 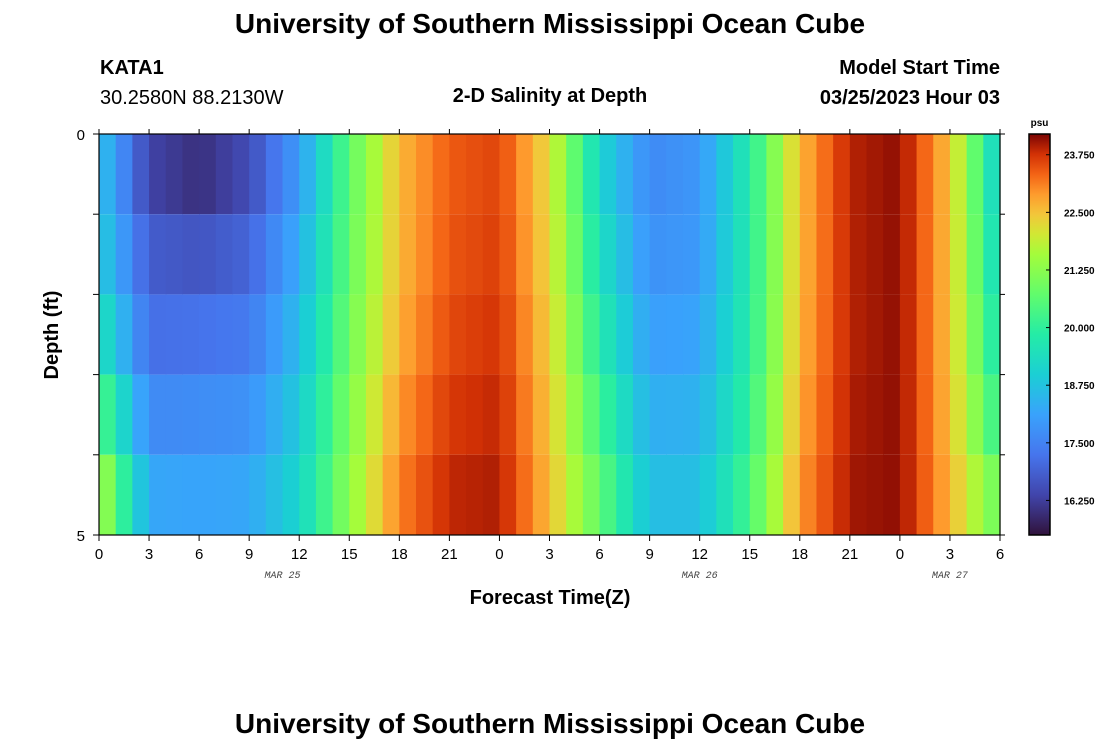 What do you see at coordinates (81, 536) in the screenshot?
I see `y-tick-label: 5` at bounding box center [81, 536].